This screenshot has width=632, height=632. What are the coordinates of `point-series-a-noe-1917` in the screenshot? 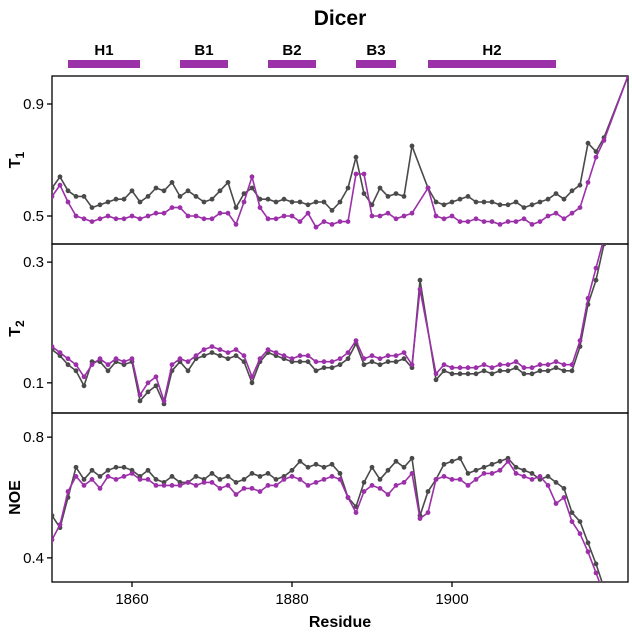 It's located at (588, 543).